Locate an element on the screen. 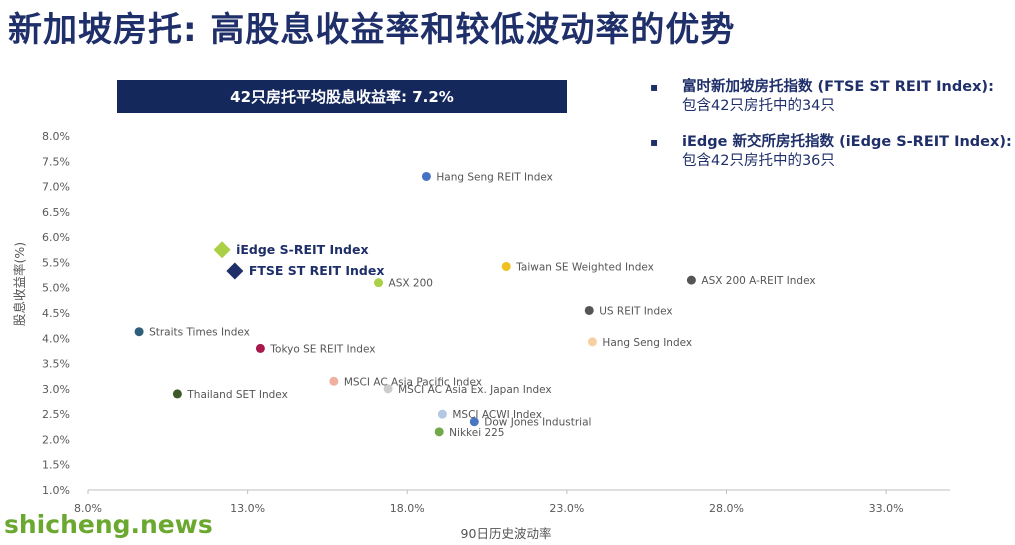 This screenshot has height=545, width=1015. data-point-label: FTSE ST REIT Index is located at coordinates (317, 270).